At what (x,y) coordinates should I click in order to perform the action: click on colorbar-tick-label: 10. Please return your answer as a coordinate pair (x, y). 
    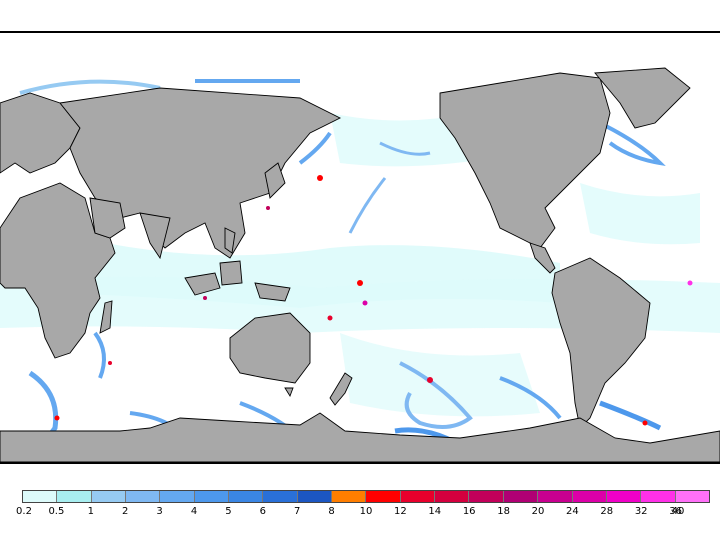
    Looking at the image, I should click on (366, 511).